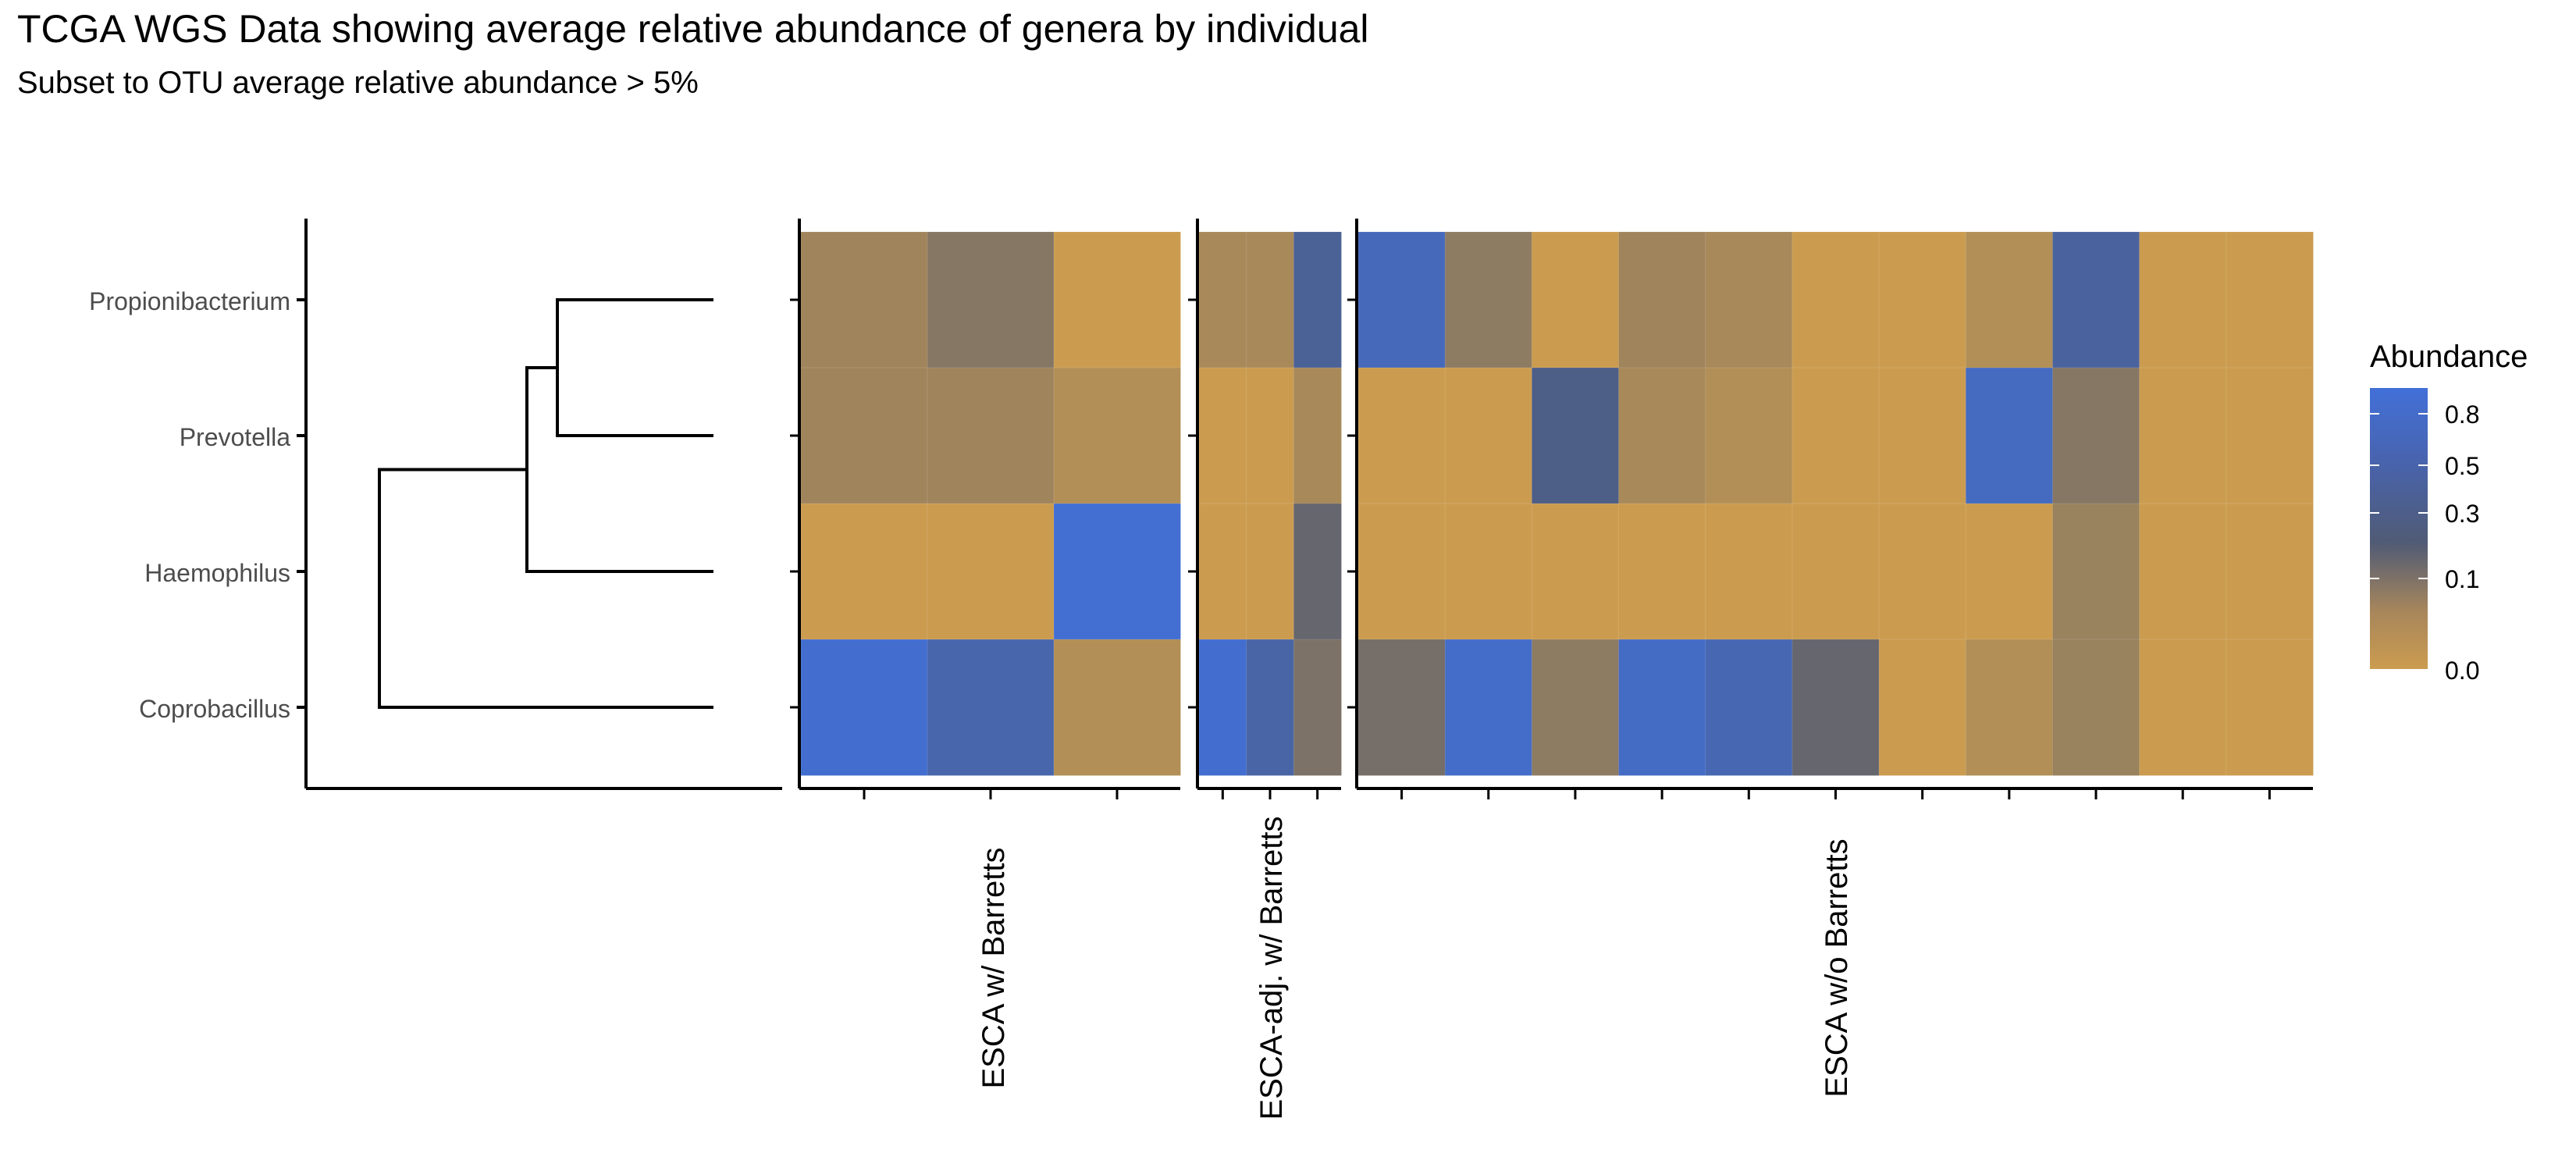 This screenshot has height=1171, width=2576. I want to click on legend-tick-label: 0.0, so click(2462, 671).